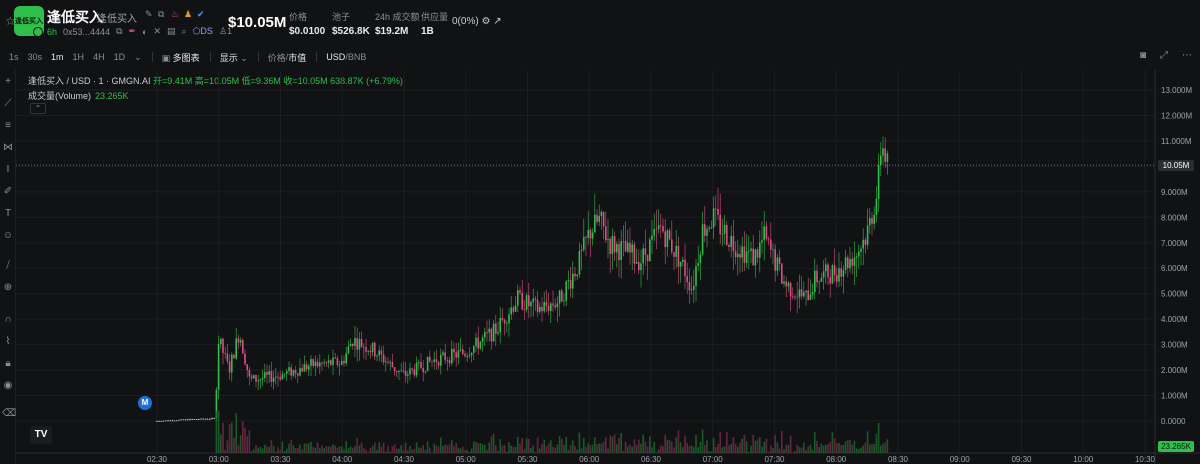 Image resolution: width=1200 pixels, height=464 pixels. What do you see at coordinates (8, 363) in the screenshot?
I see `lock-icon: 🔒︎` at bounding box center [8, 363].